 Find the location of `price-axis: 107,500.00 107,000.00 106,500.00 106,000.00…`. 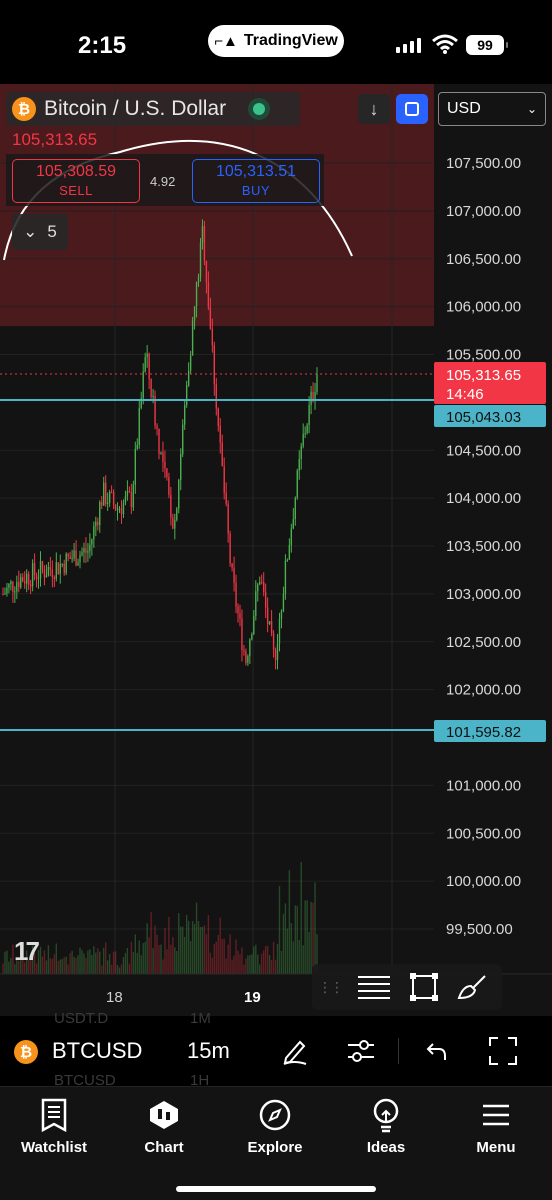

price-axis: 107,500.00 107,000.00 106,500.00 106,000.00… is located at coordinates (483, 546).